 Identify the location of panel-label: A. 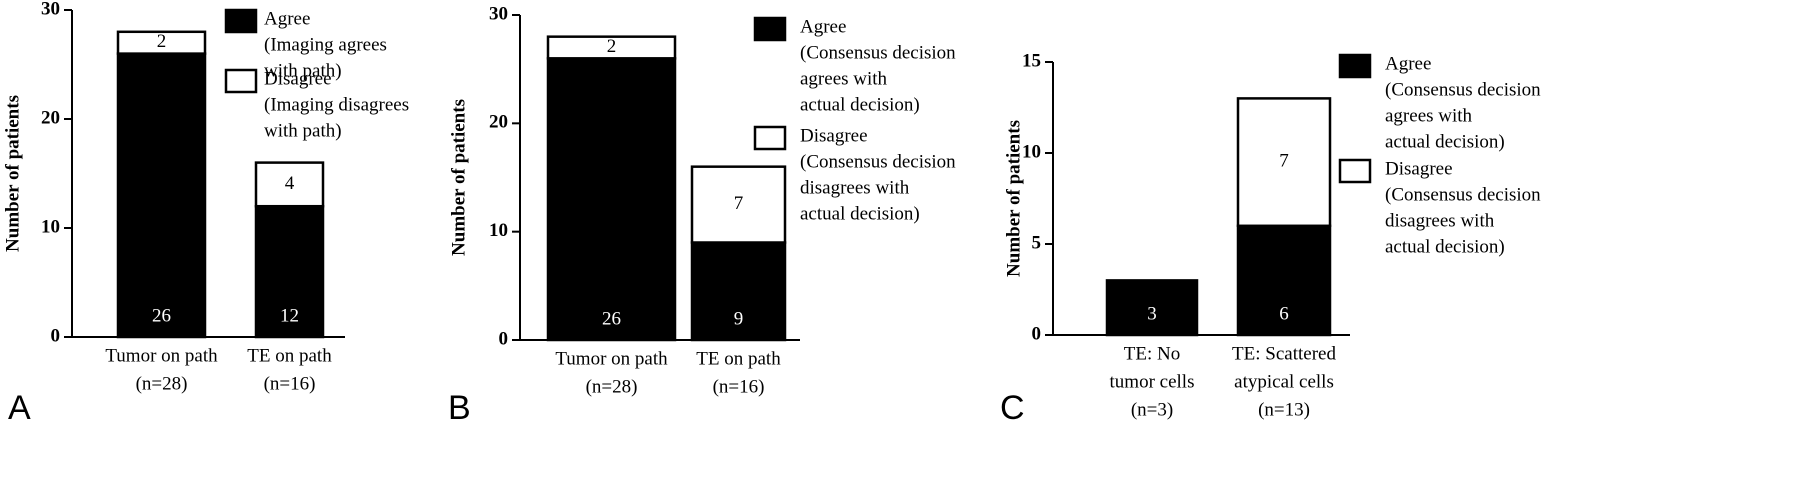
(19, 408).